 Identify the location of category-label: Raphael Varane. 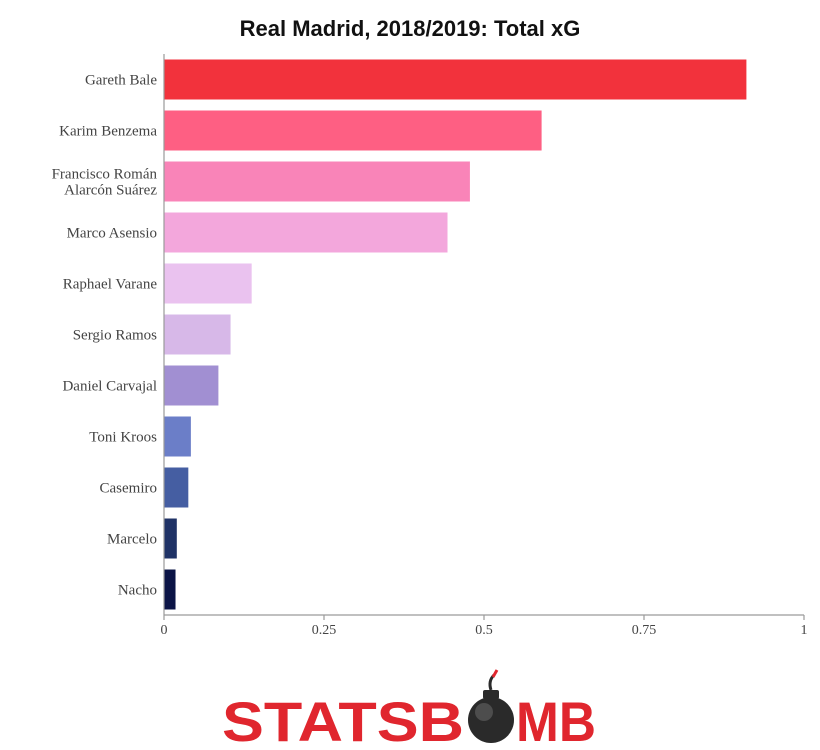
(110, 285).